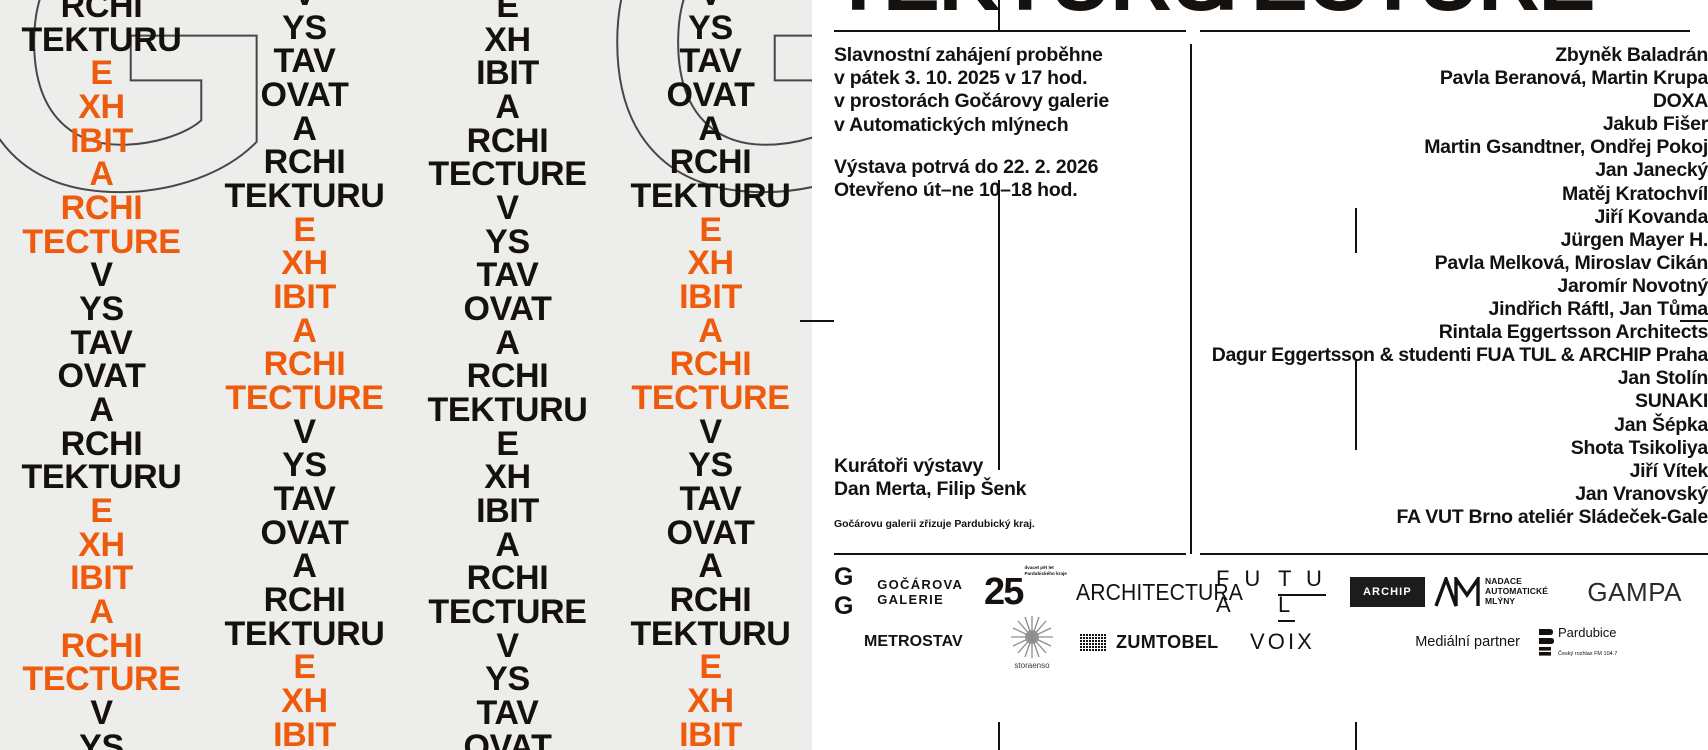 This screenshot has width=1708, height=750. I want to click on zumtobel-dot-matrix-icon, so click(1093, 642).